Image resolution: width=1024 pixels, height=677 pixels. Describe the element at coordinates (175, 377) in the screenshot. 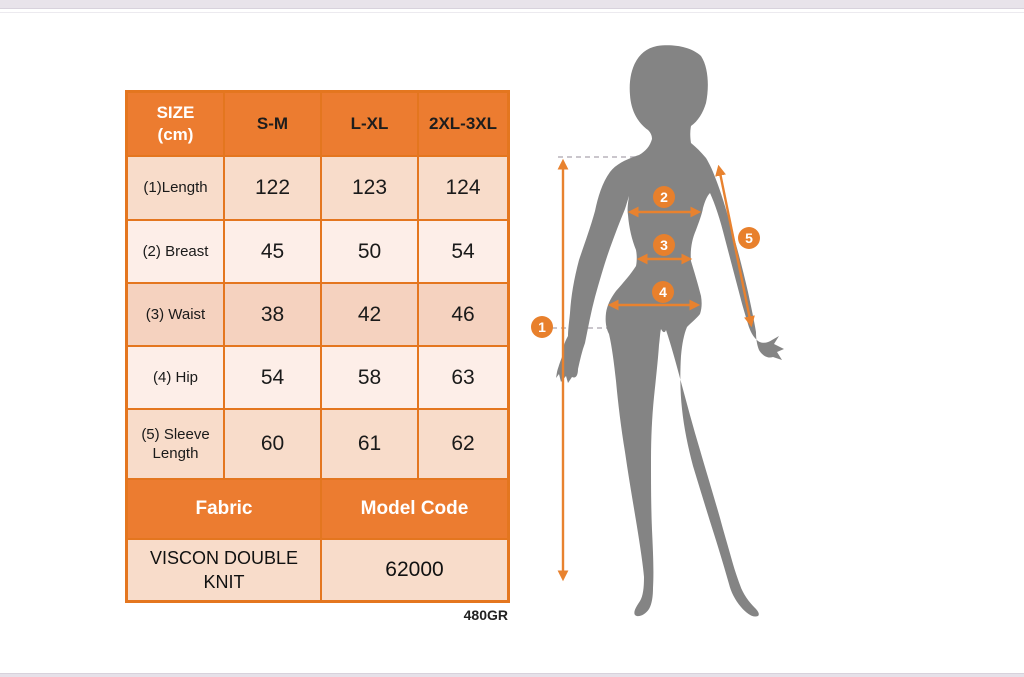

I see `row-label-hip: (4) Hip` at that location.